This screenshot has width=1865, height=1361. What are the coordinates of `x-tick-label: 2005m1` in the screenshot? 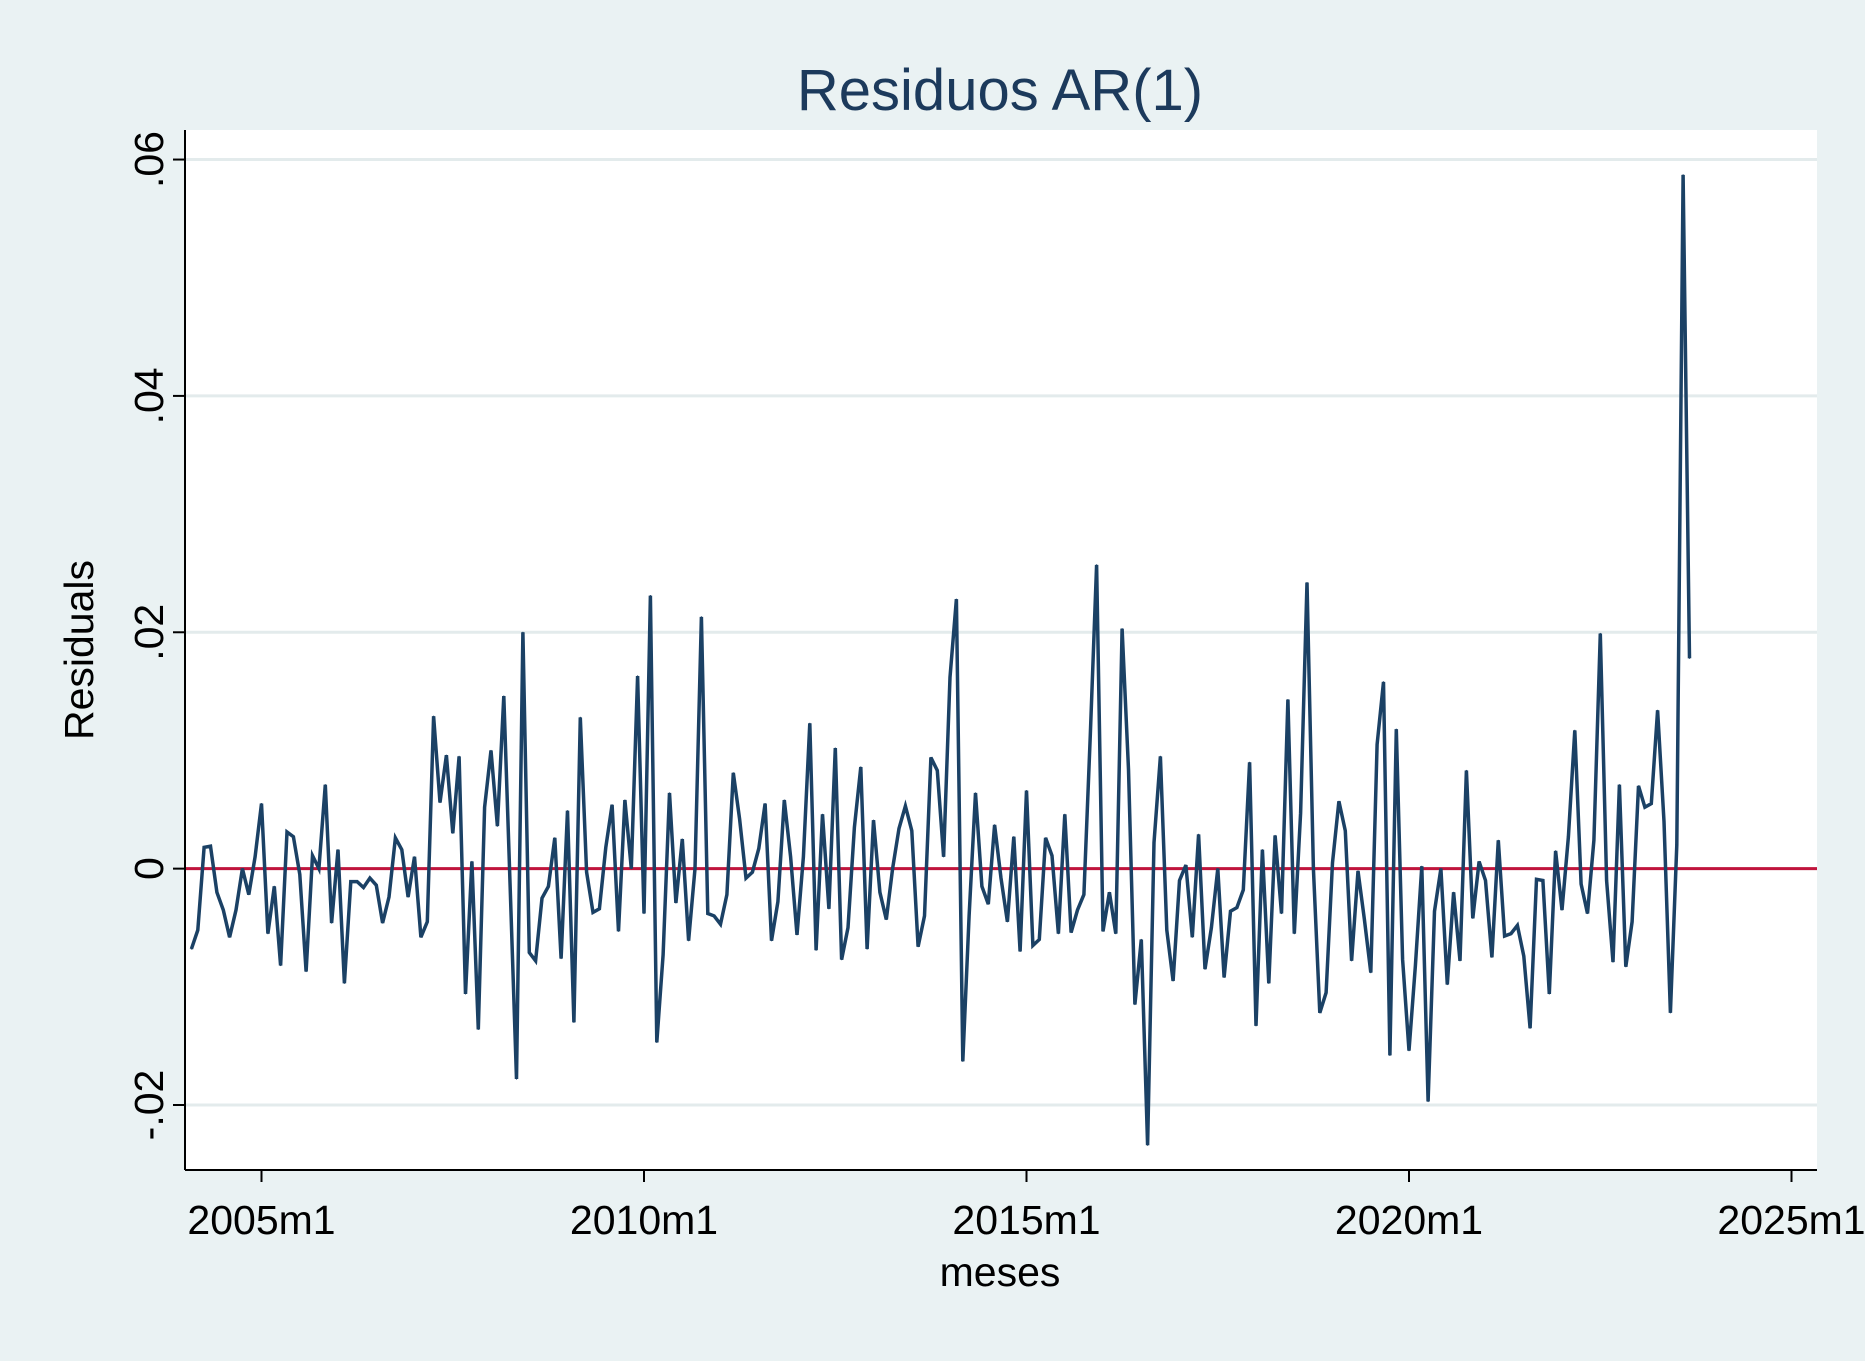 It's located at (261, 1220).